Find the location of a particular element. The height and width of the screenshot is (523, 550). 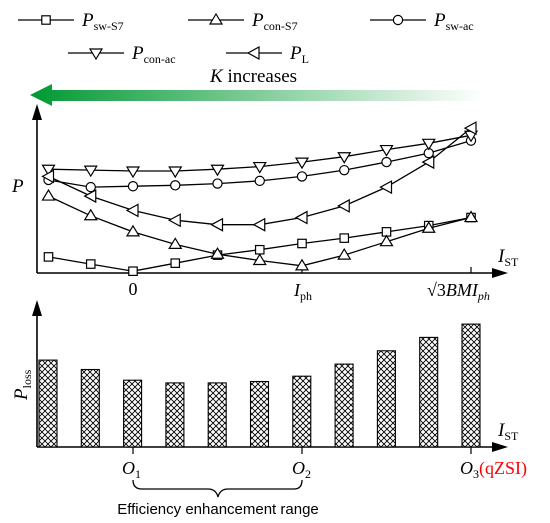

top-y-axis-label: P is located at coordinates (17, 186).